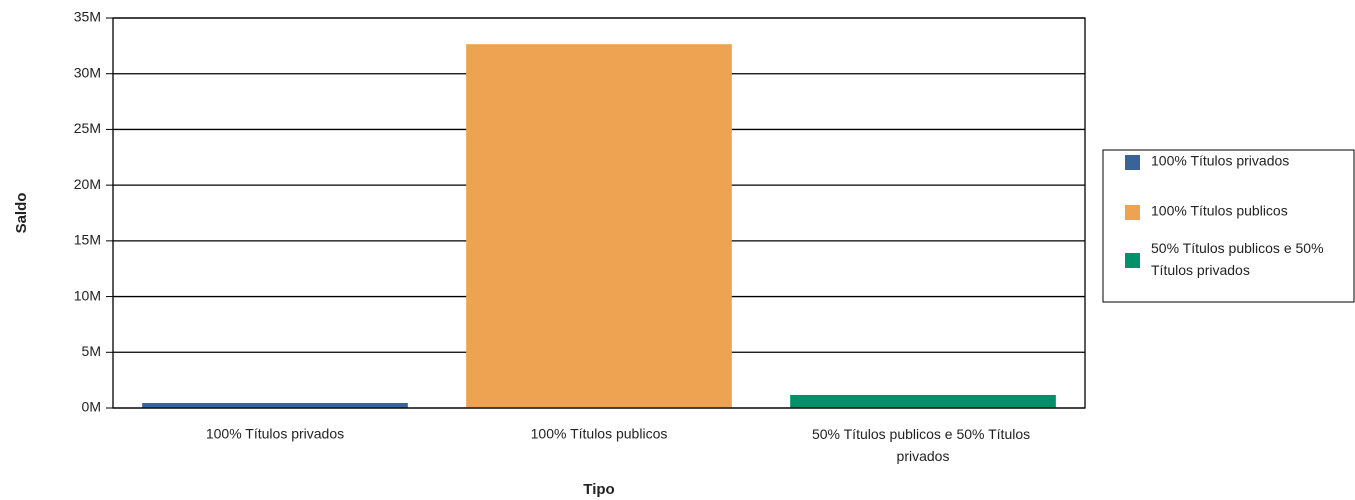 Image resolution: width=1355 pixels, height=500 pixels. What do you see at coordinates (91, 407) in the screenshot?
I see `y-tick-label: 0M` at bounding box center [91, 407].